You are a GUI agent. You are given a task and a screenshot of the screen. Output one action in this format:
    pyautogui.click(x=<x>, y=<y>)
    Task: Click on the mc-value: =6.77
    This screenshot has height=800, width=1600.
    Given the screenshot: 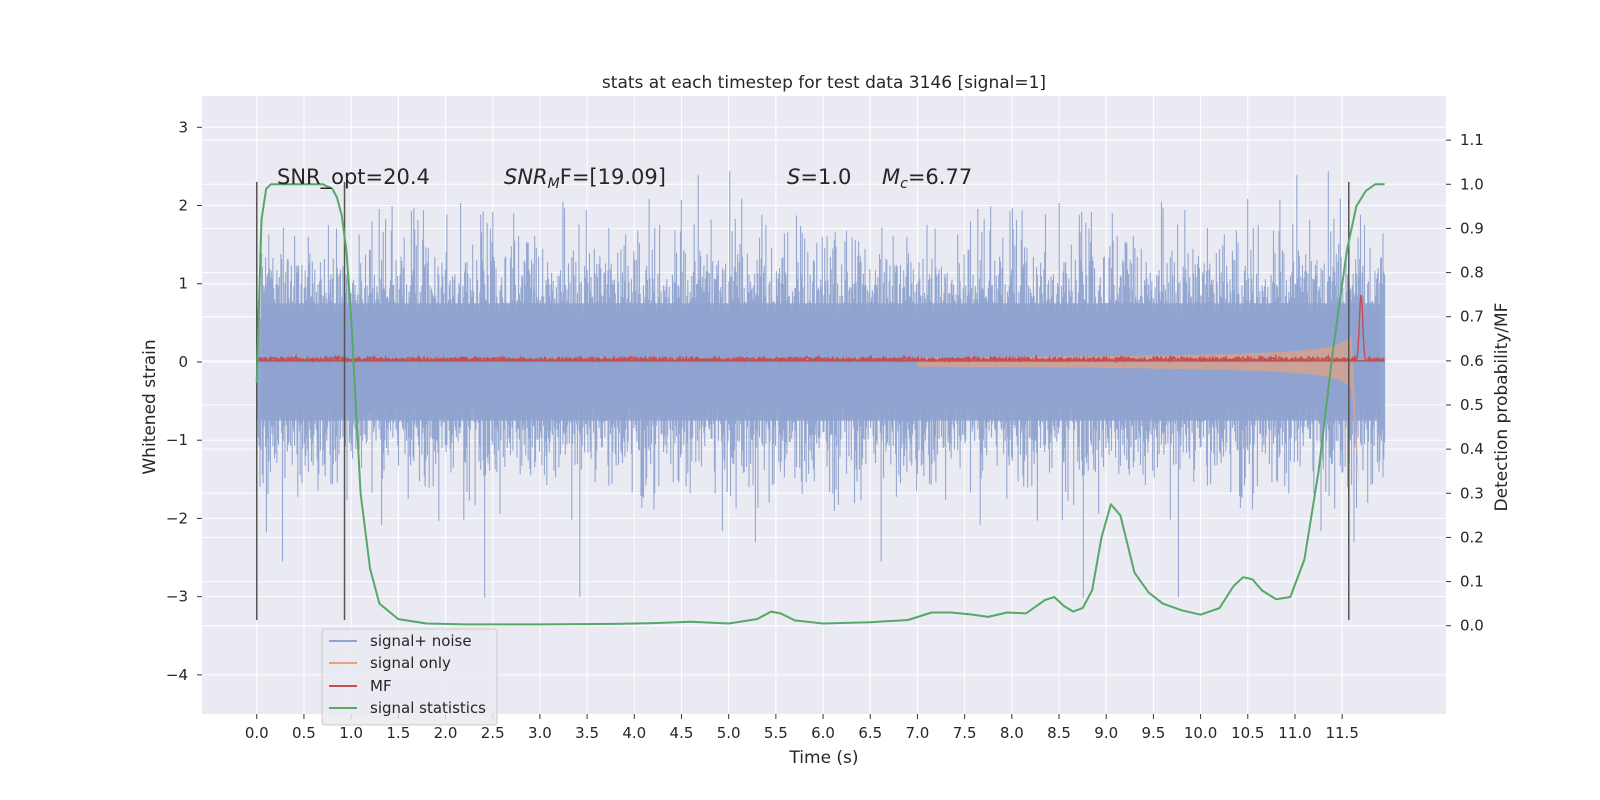 What is the action you would take?
    pyautogui.click(x=940, y=177)
    